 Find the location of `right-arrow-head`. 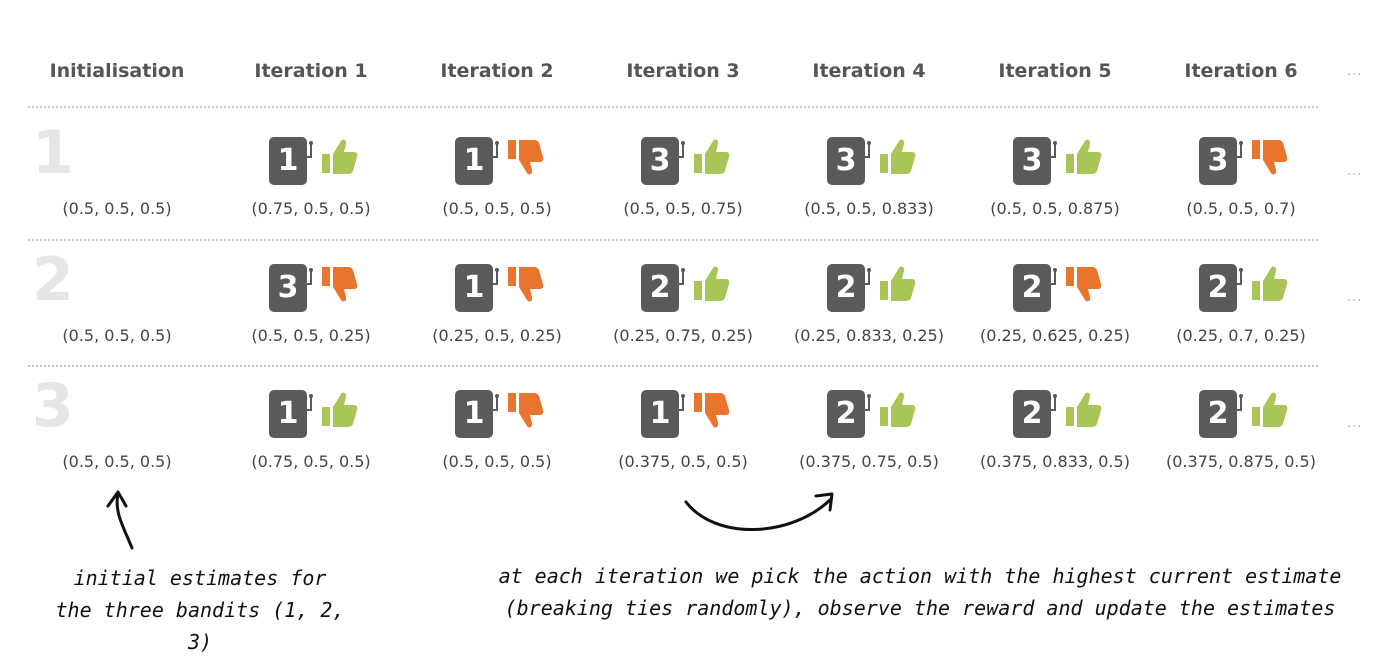

right-arrow-head is located at coordinates (824, 502).